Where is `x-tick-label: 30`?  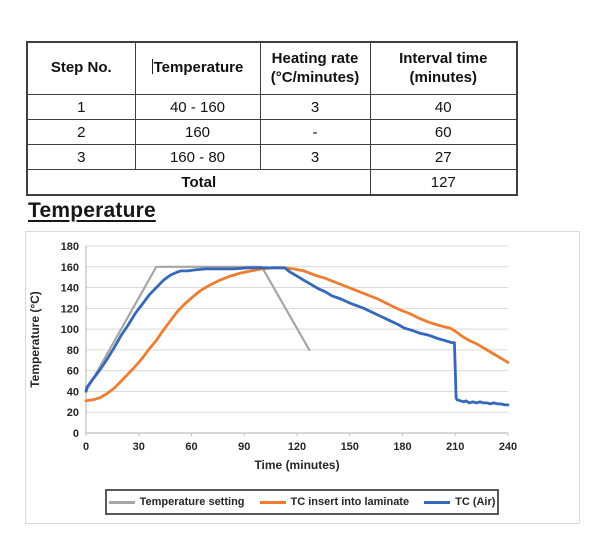
x-tick-label: 30 is located at coordinates (139, 447).